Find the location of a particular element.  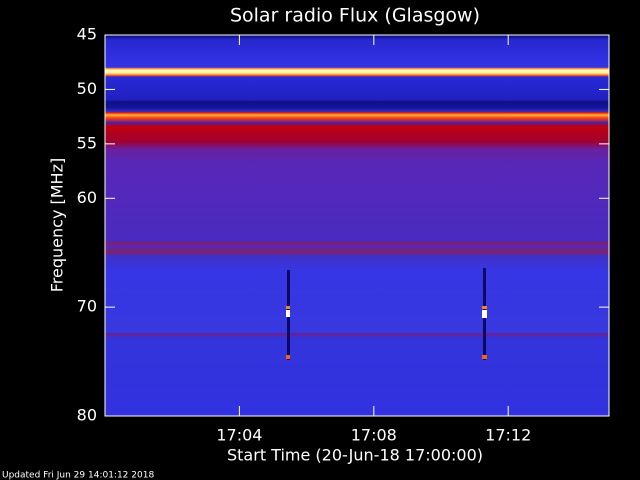

bursts is located at coordinates (386, 314).